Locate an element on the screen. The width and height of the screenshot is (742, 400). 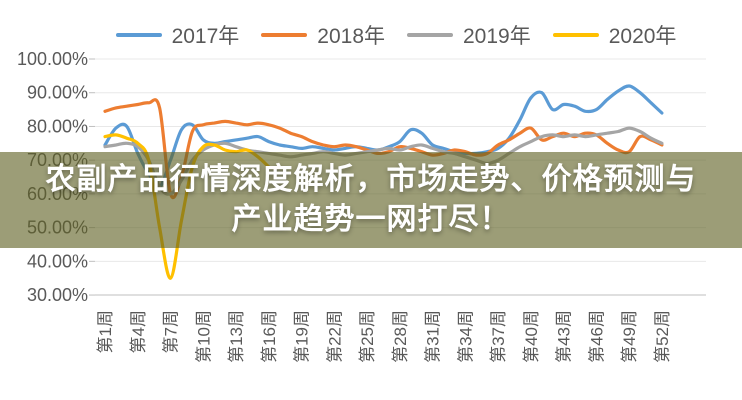
overlay-title-line1: 农副产品行情深度解析，市场走势、价格预测与 is located at coordinates (371, 179).